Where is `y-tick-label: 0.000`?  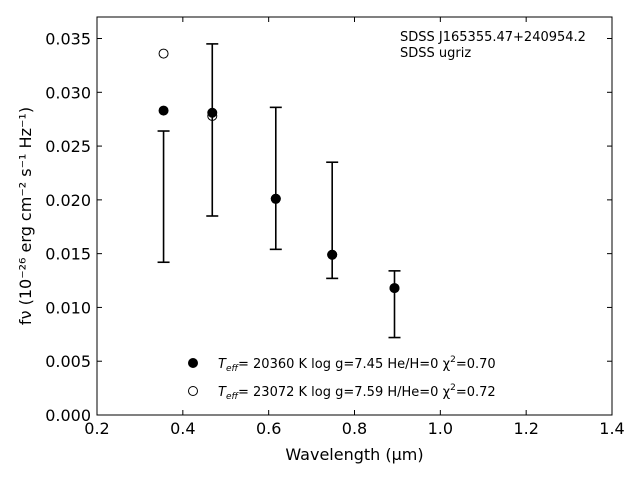
y-tick-label: 0.000 is located at coordinates (68, 415).